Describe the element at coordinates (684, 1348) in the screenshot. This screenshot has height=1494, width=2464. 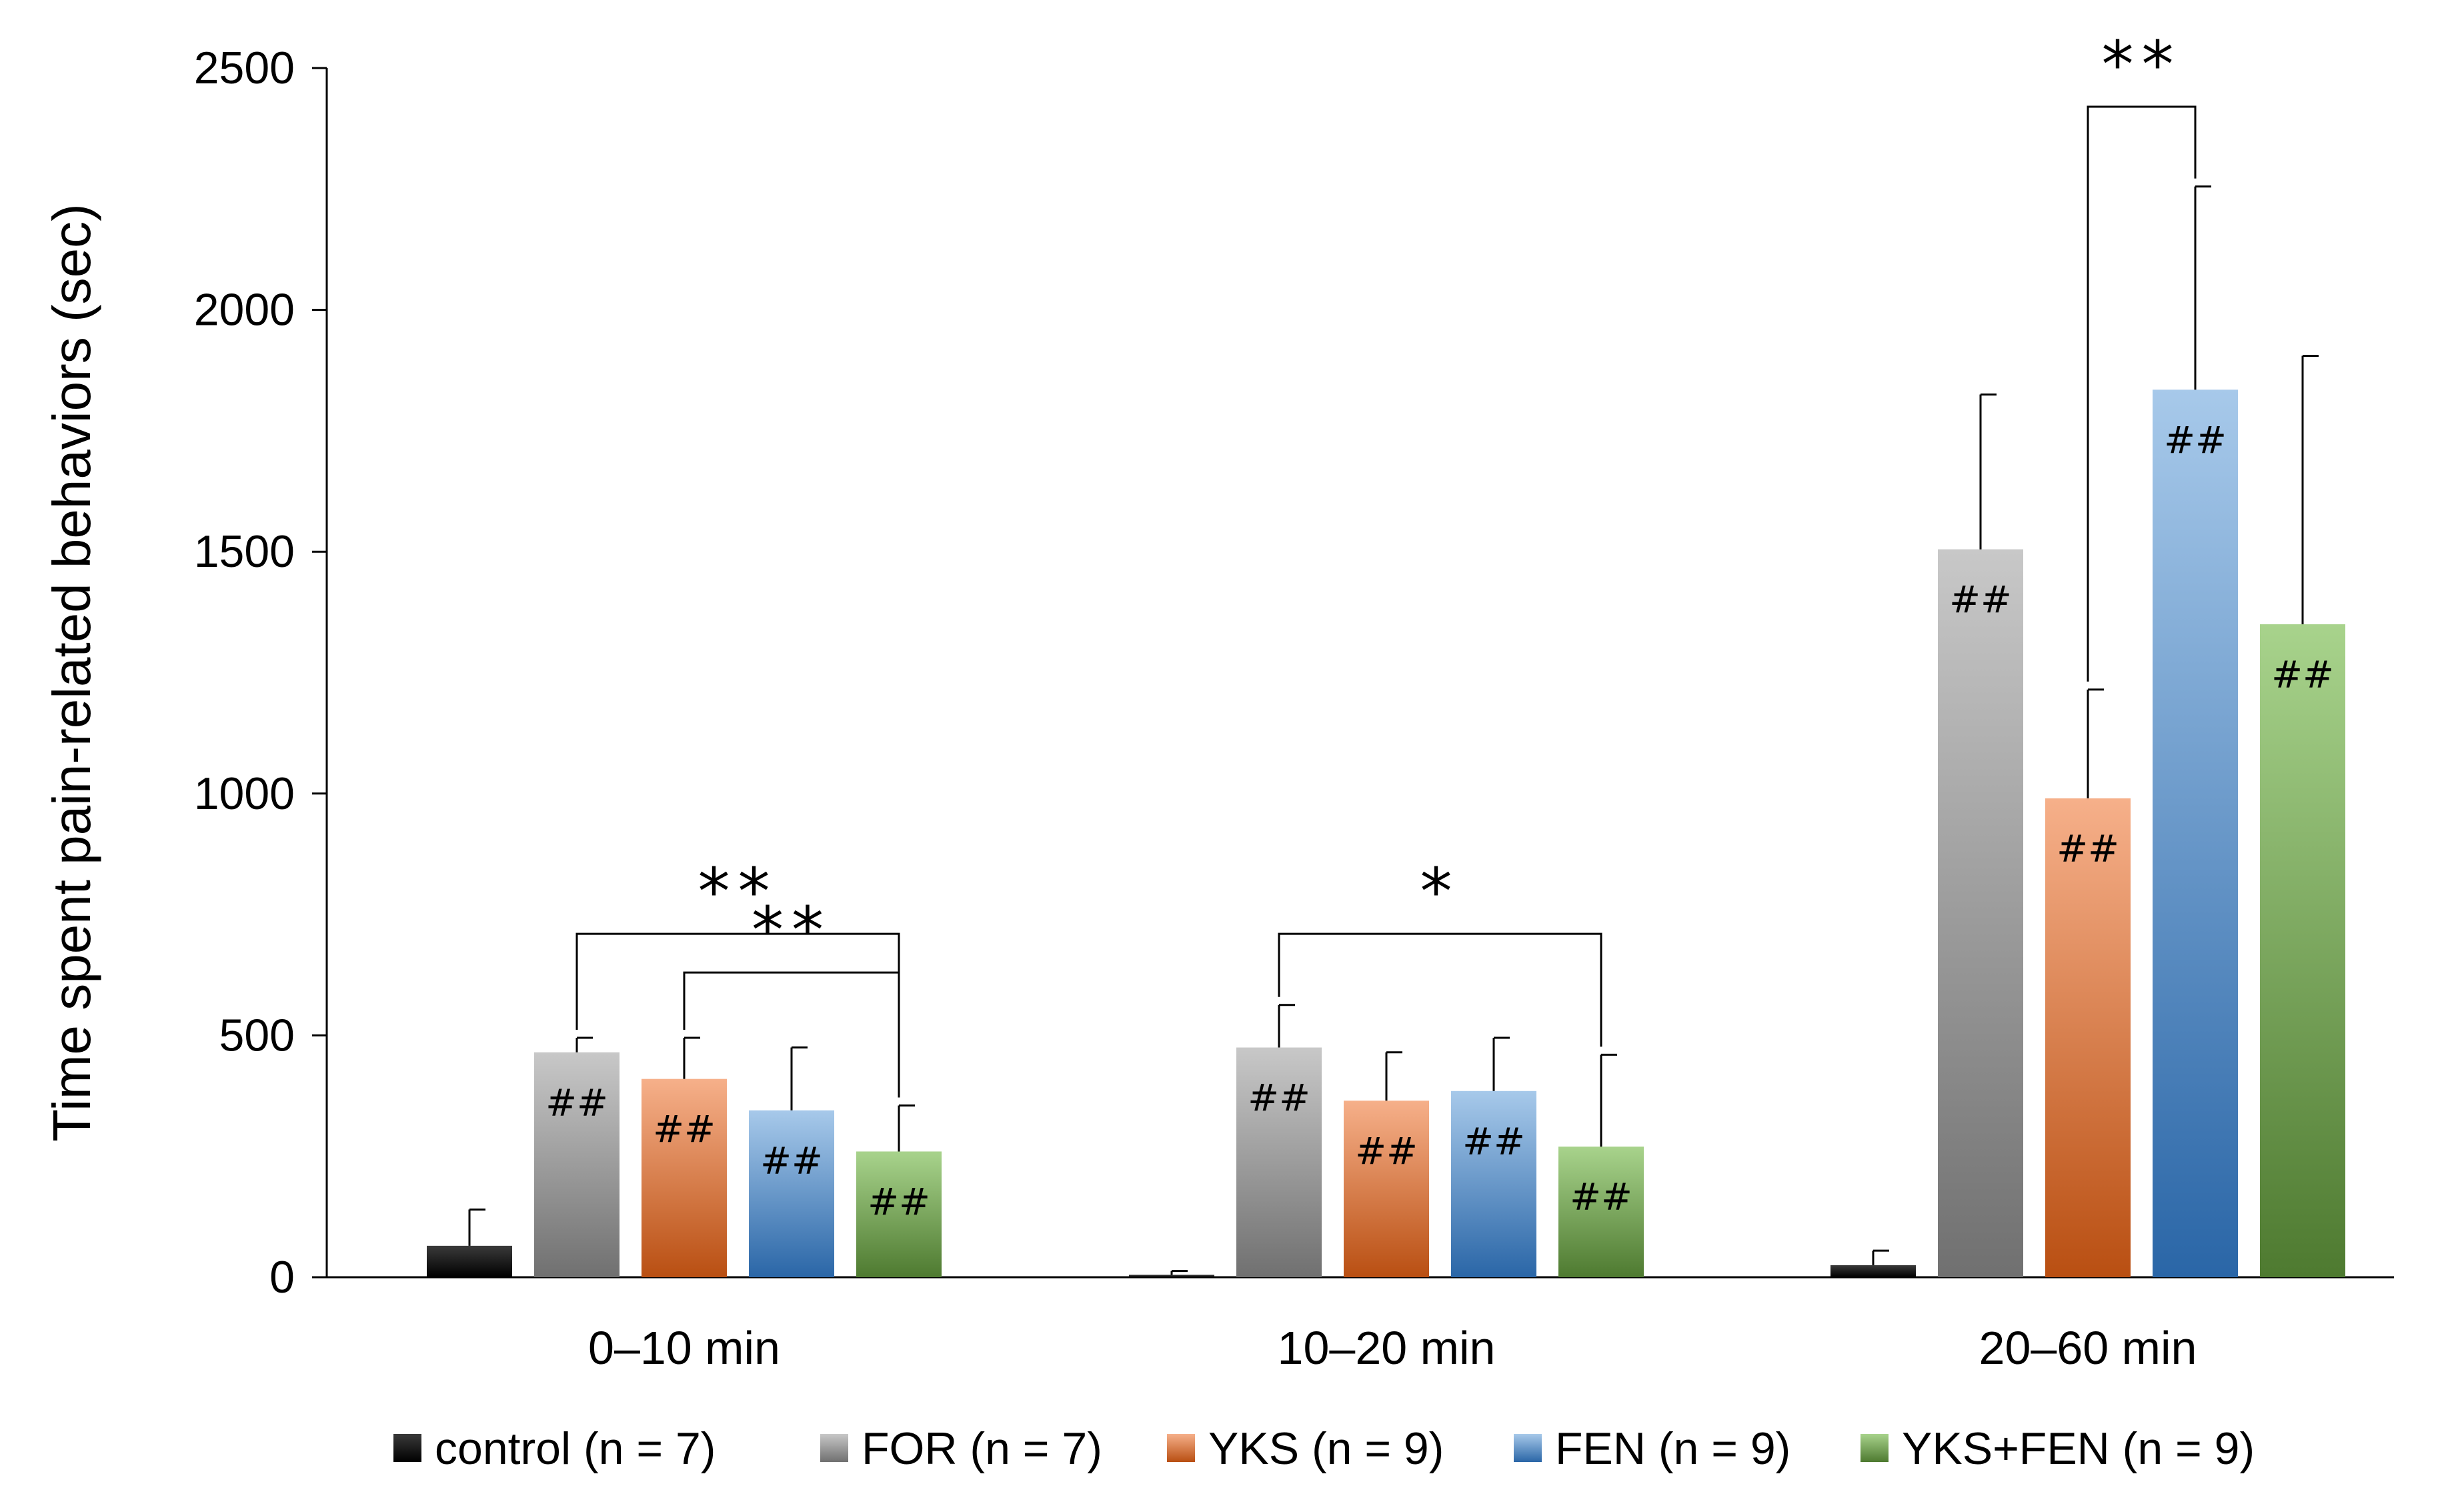
I see `x-category-label: 0–10 min` at that location.